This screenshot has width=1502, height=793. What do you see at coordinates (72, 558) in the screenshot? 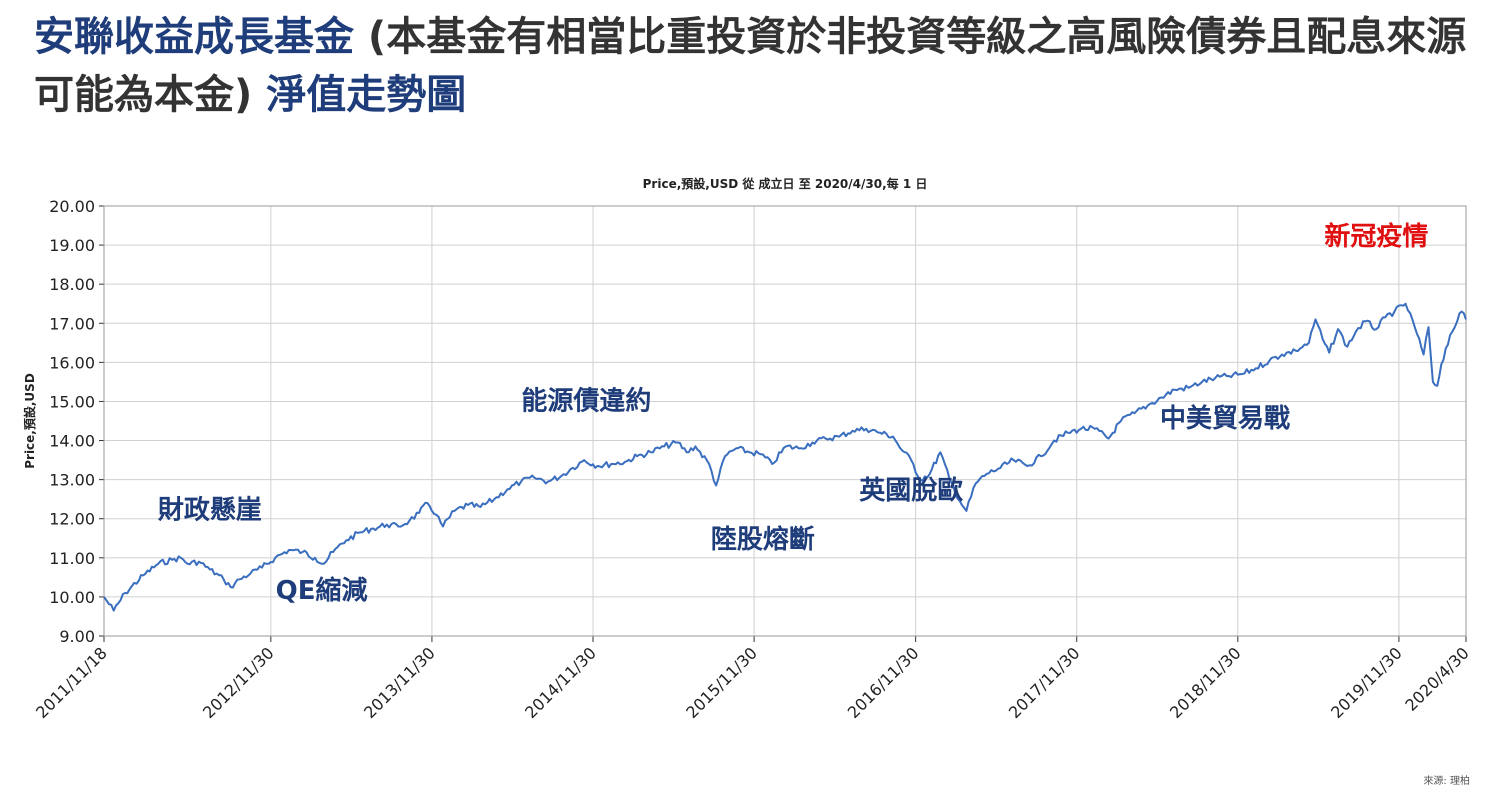
I see `y-tick-label: 11.00` at bounding box center [72, 558].